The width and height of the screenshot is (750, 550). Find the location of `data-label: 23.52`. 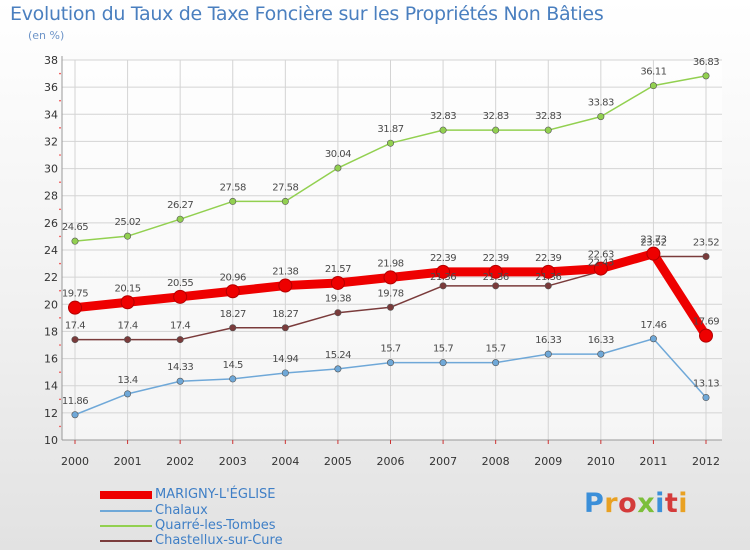

data-label: 23.52 is located at coordinates (653, 243).